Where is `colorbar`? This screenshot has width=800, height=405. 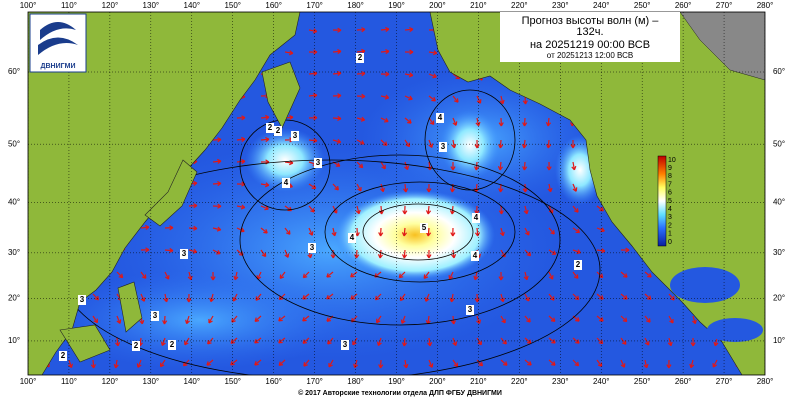
colorbar is located at coordinates (662, 201).